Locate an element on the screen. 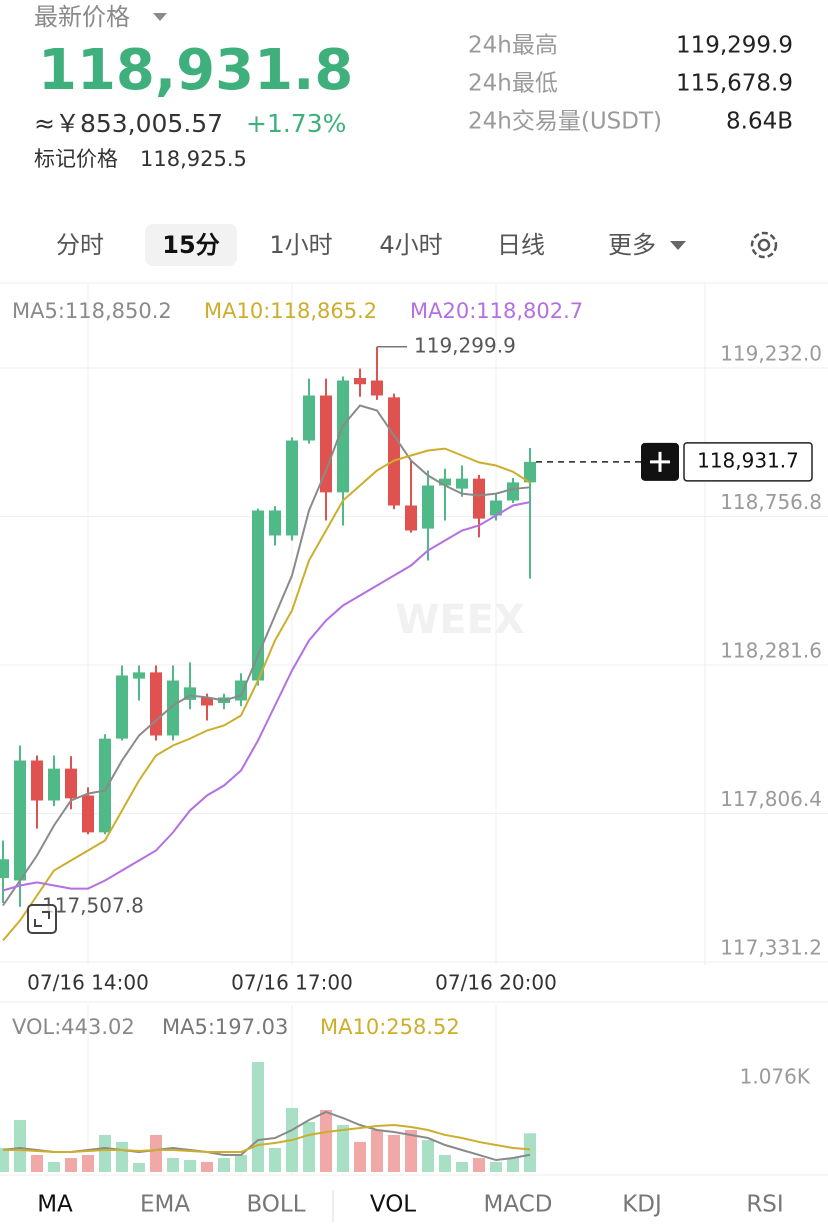 This screenshot has height=1226, width=828. x-tick-label: 07/16 20:00 is located at coordinates (496, 983).